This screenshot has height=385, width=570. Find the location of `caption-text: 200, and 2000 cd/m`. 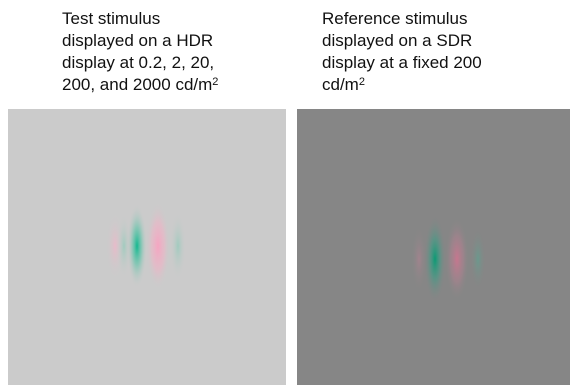

caption-text: 200, and 2000 cd/m is located at coordinates (137, 84).